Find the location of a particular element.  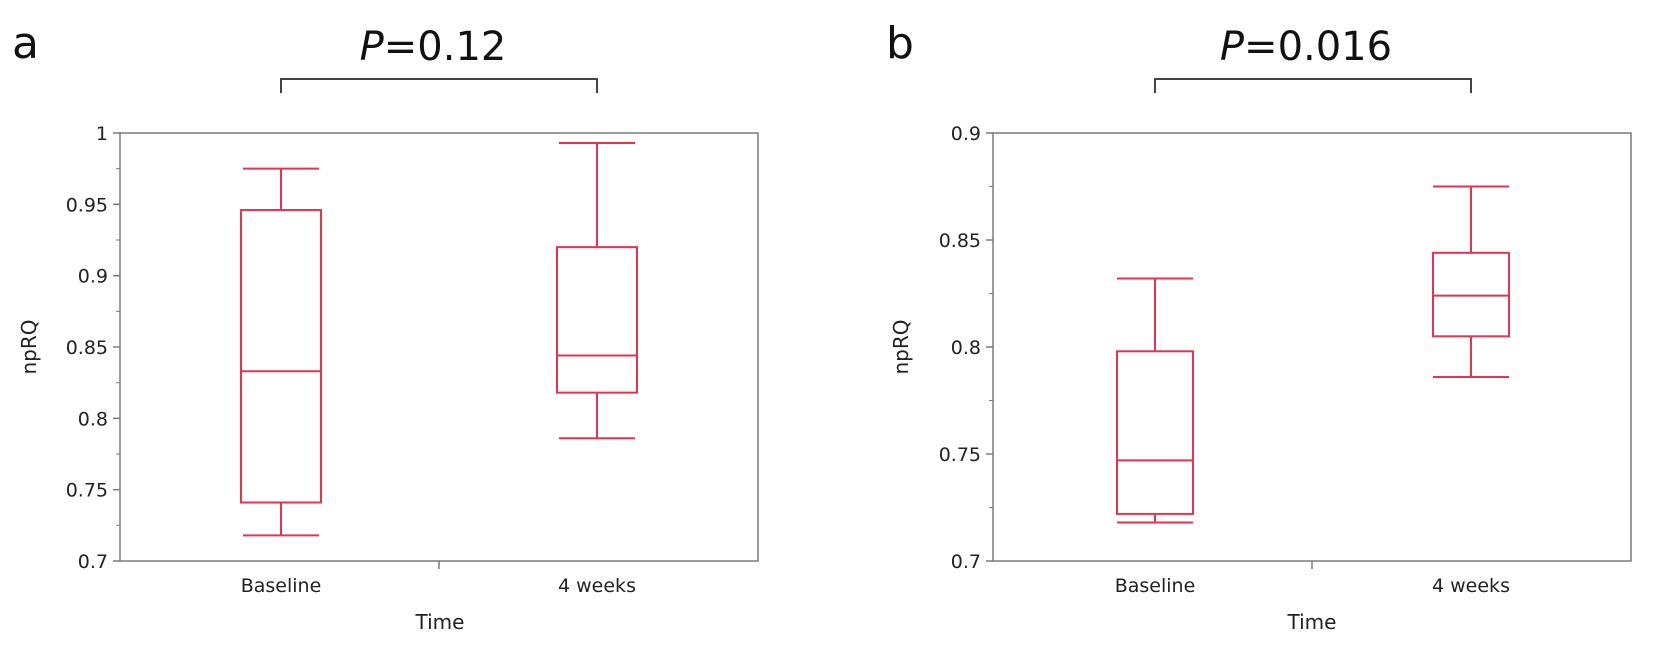

panel-b-y-tick-label: 0.75 is located at coordinates (960, 455).